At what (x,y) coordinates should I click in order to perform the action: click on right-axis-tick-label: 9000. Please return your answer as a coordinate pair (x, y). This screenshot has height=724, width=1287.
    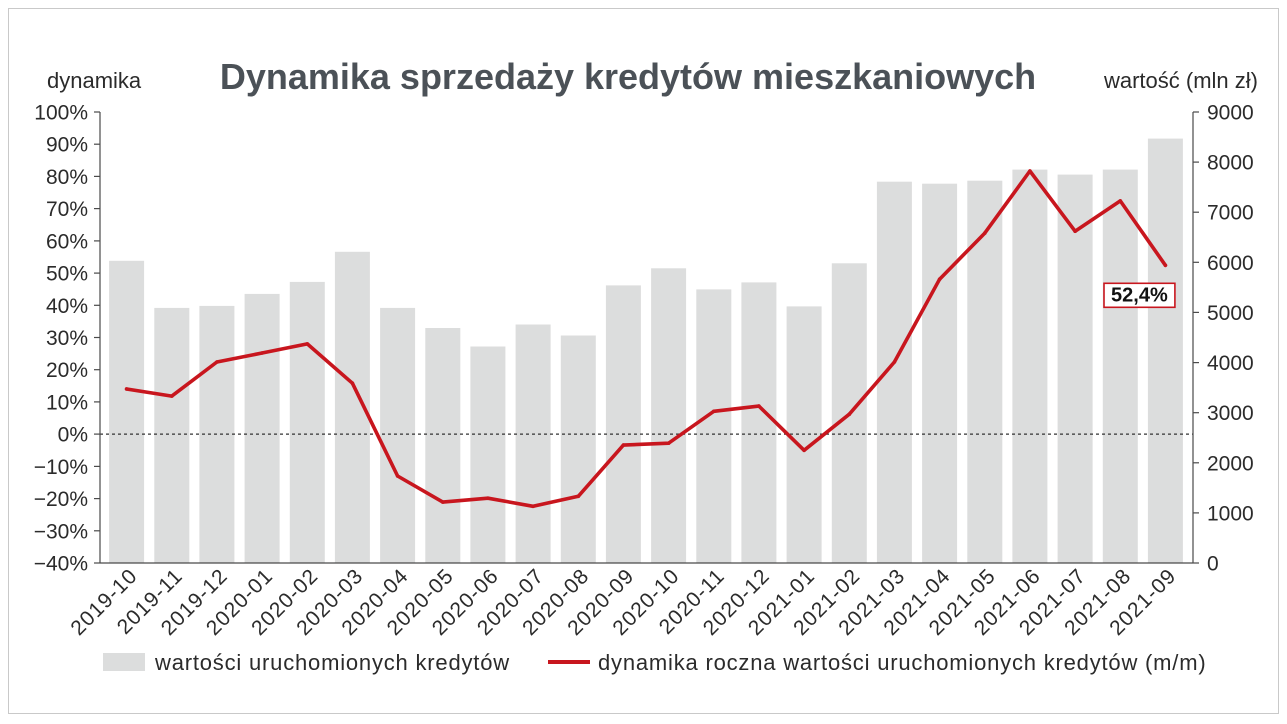
    Looking at the image, I should click on (1230, 113).